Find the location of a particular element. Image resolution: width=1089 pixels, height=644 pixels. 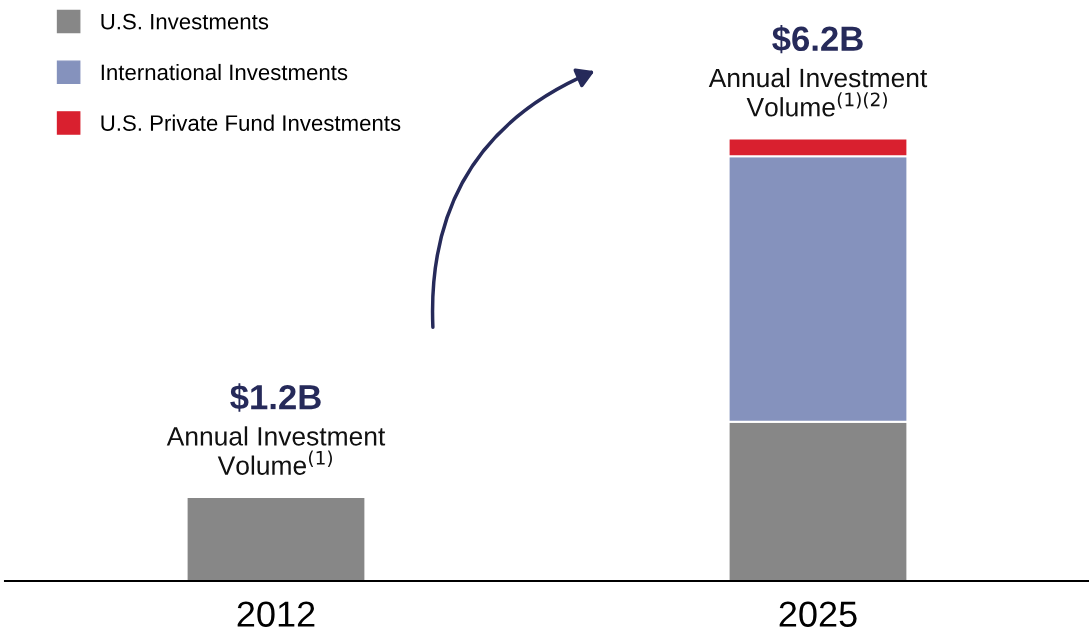

annotation: $1.2B is located at coordinates (275, 397).